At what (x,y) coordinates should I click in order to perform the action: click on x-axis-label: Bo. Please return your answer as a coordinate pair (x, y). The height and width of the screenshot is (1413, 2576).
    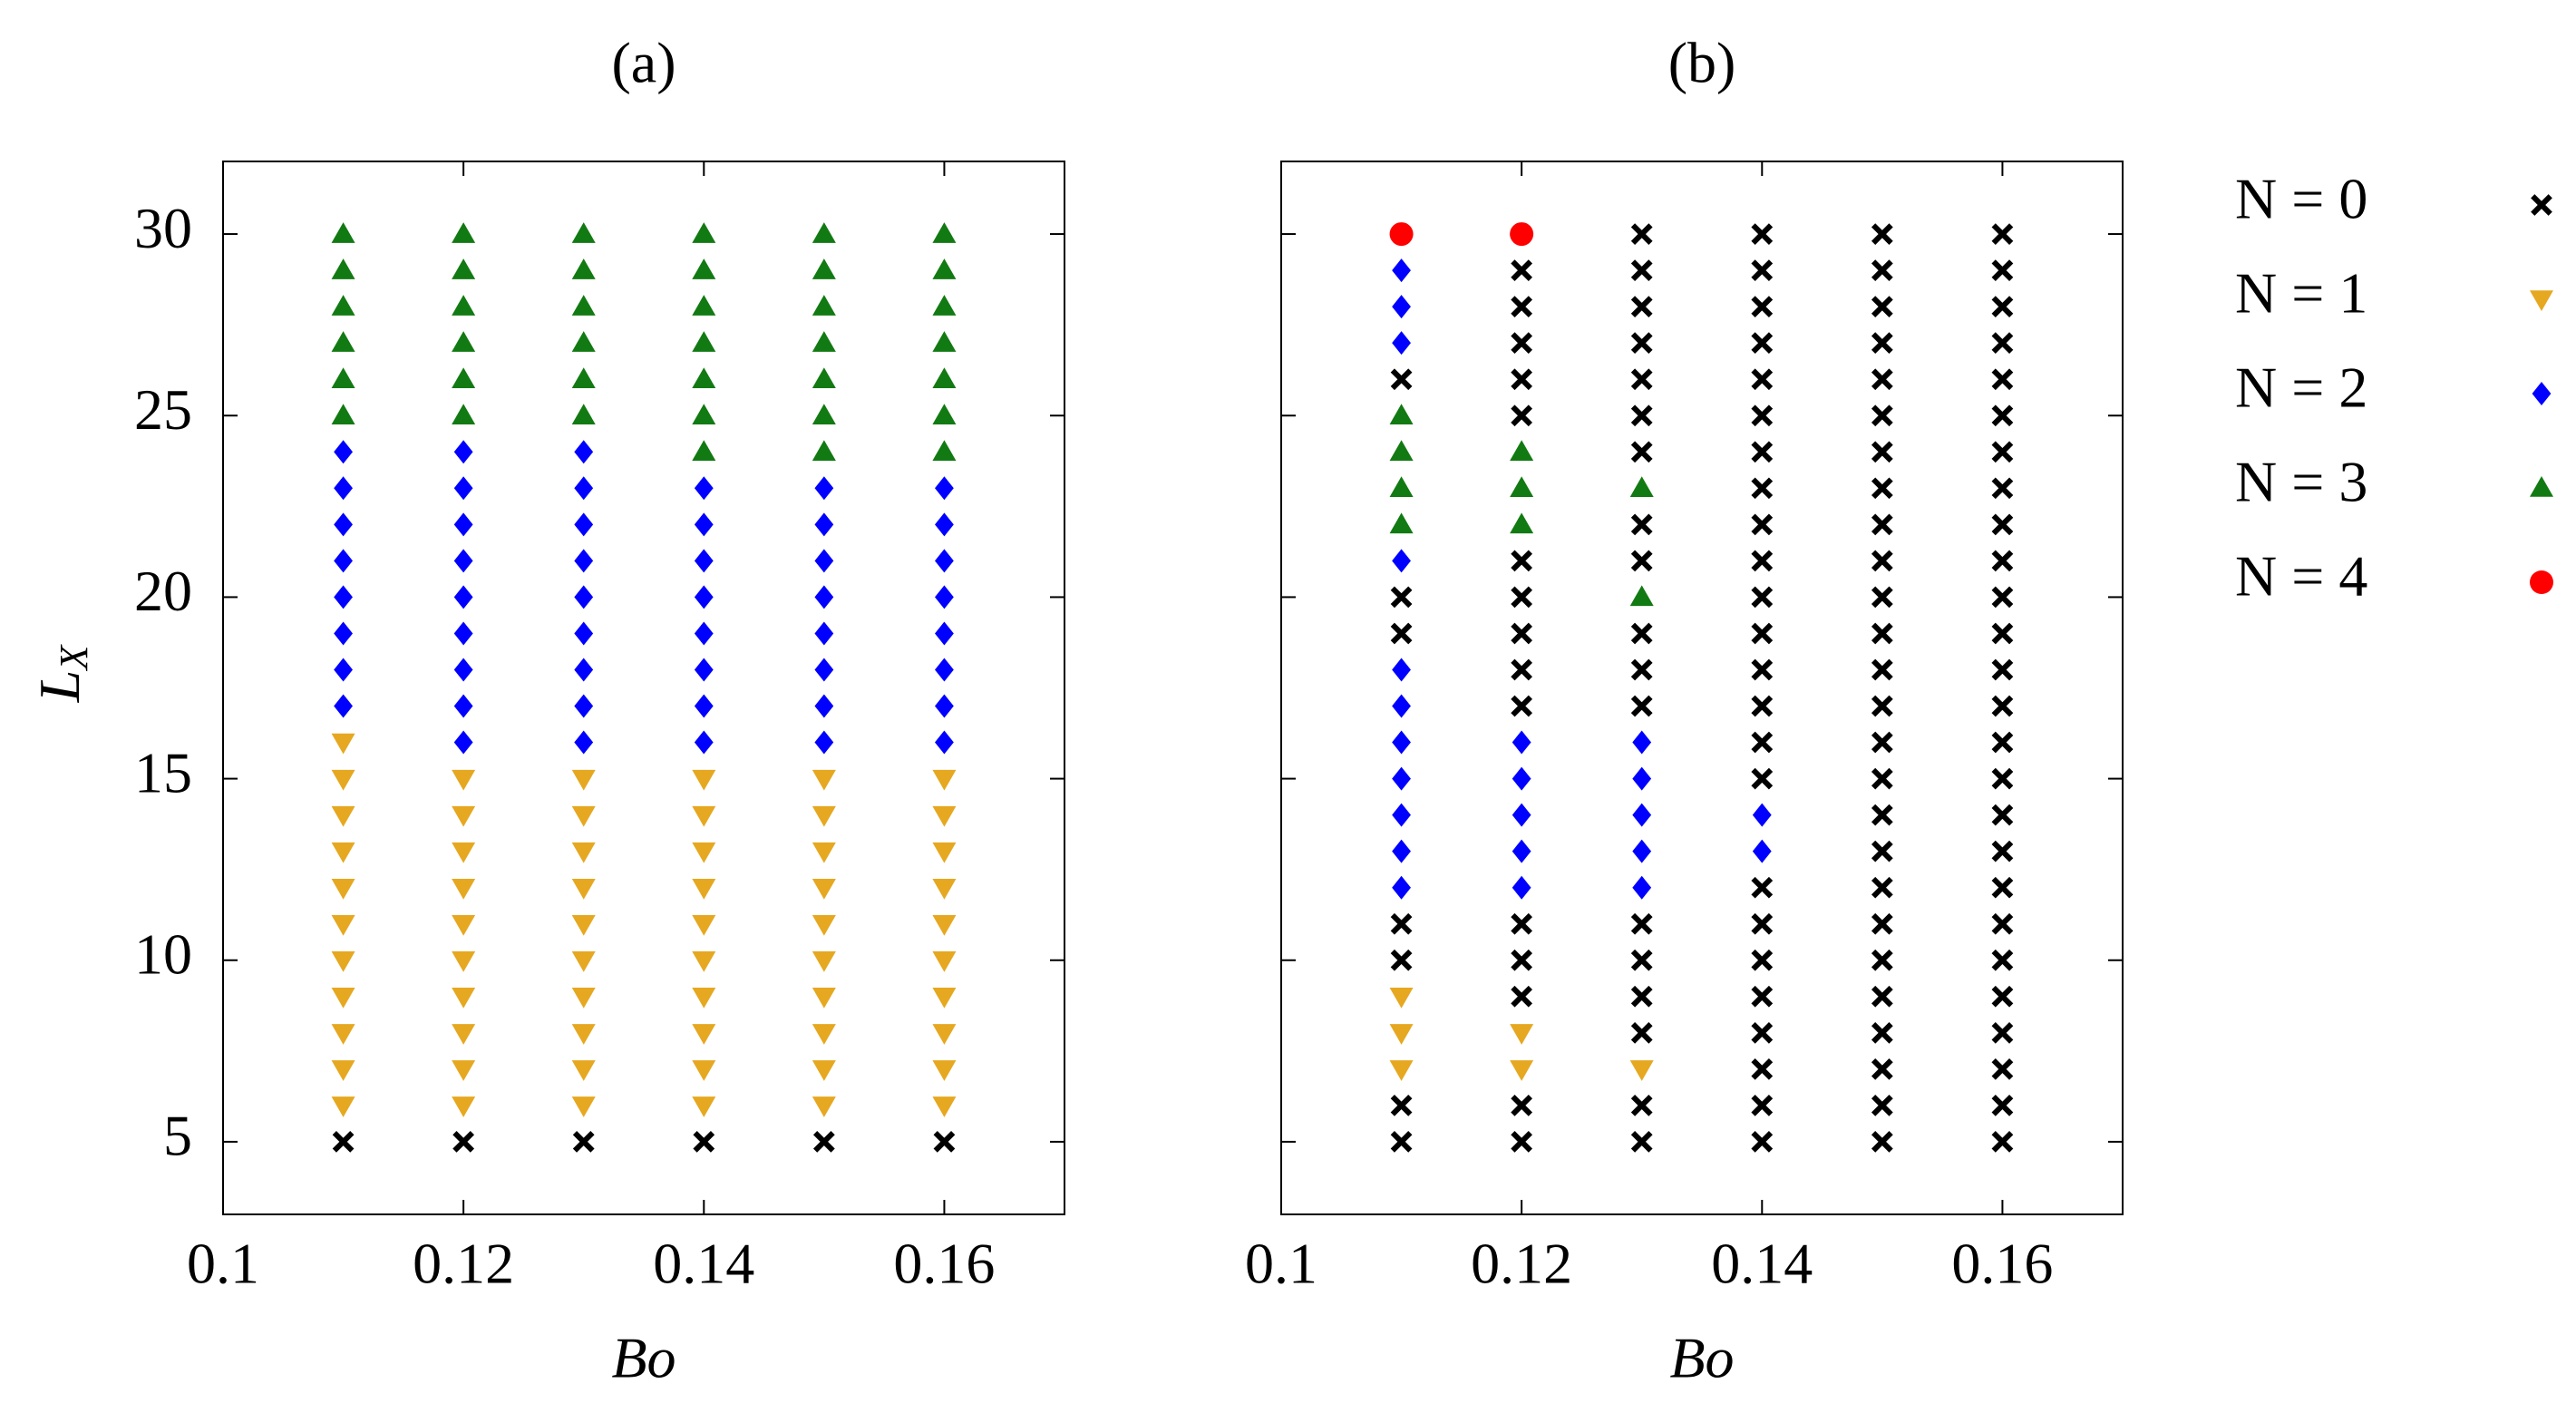
    Looking at the image, I should click on (1701, 1358).